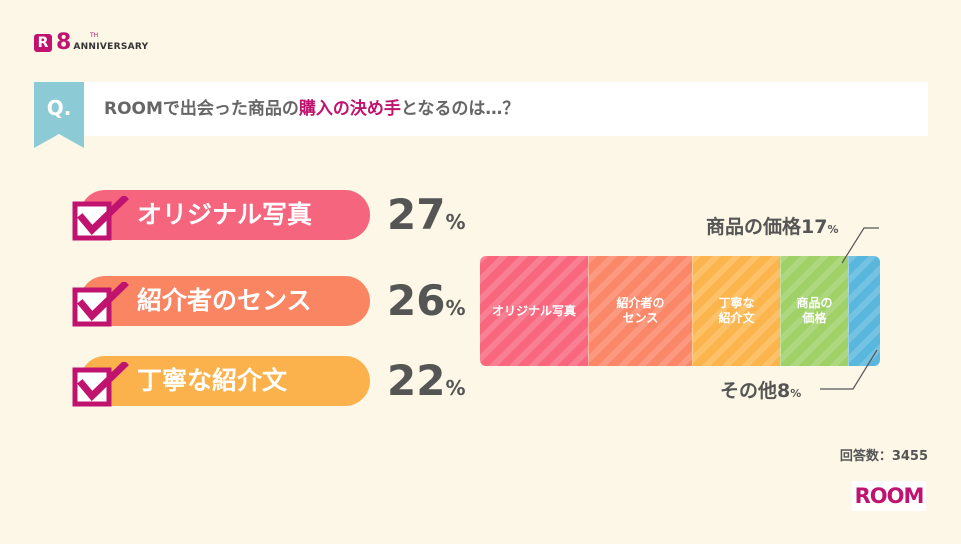 The height and width of the screenshot is (544, 961). I want to click on question-tag-text: Q., so click(59, 108).